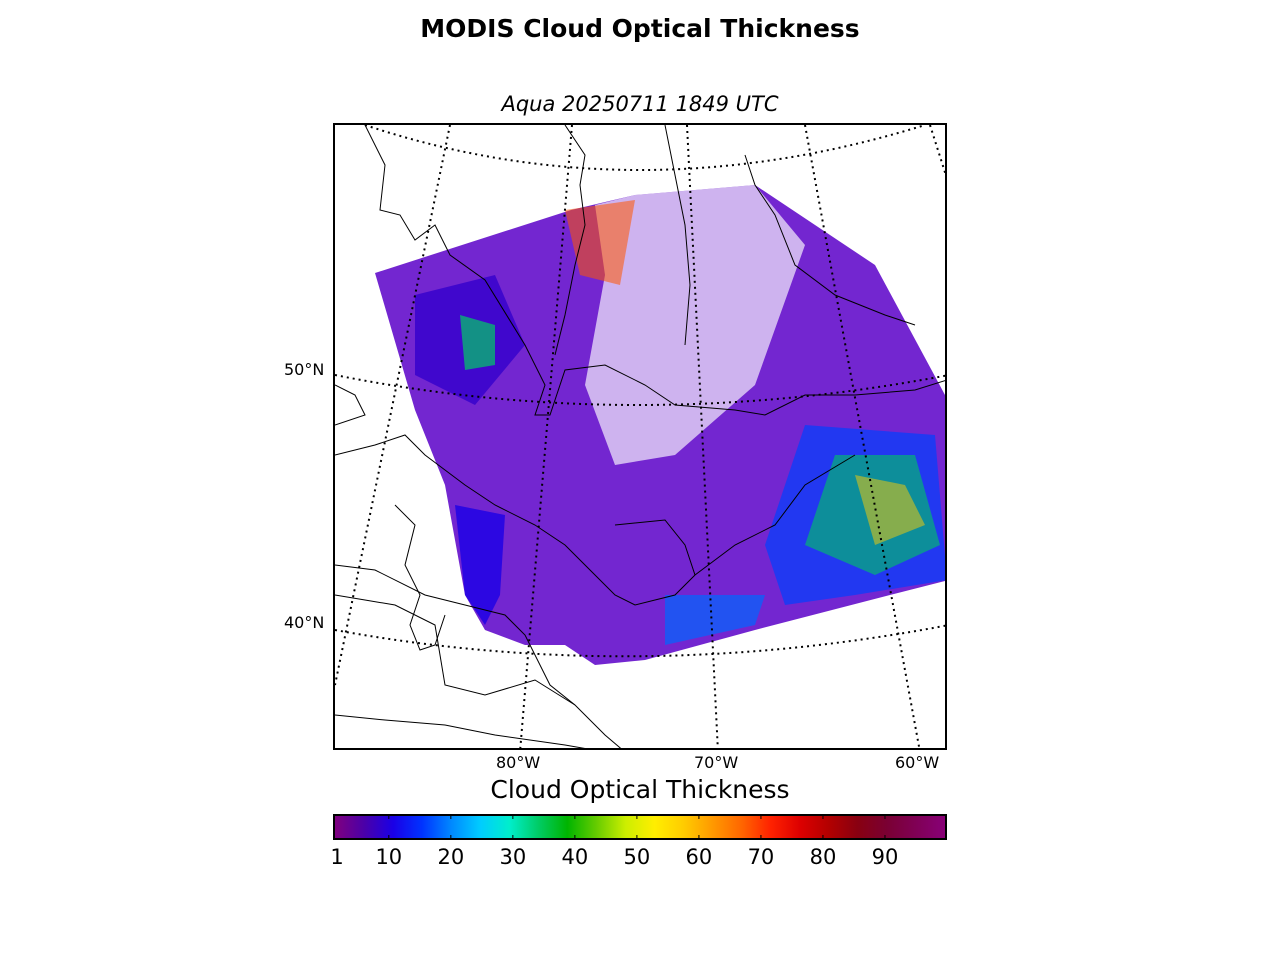 This screenshot has height=960, width=1280. Describe the element at coordinates (917, 762) in the screenshot. I see `lon-label-60w: 60°W` at that location.